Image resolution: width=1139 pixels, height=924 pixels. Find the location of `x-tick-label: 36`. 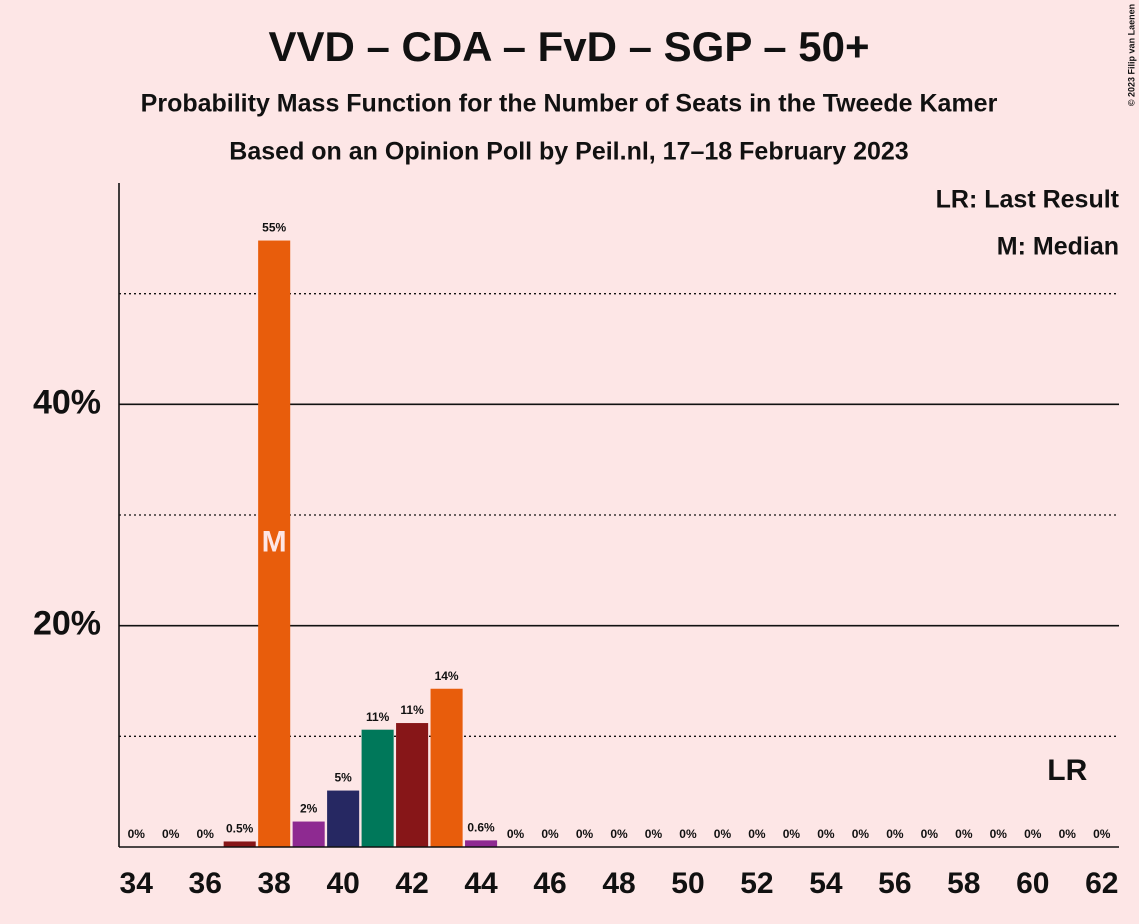

x-tick-label: 36 is located at coordinates (205, 883).